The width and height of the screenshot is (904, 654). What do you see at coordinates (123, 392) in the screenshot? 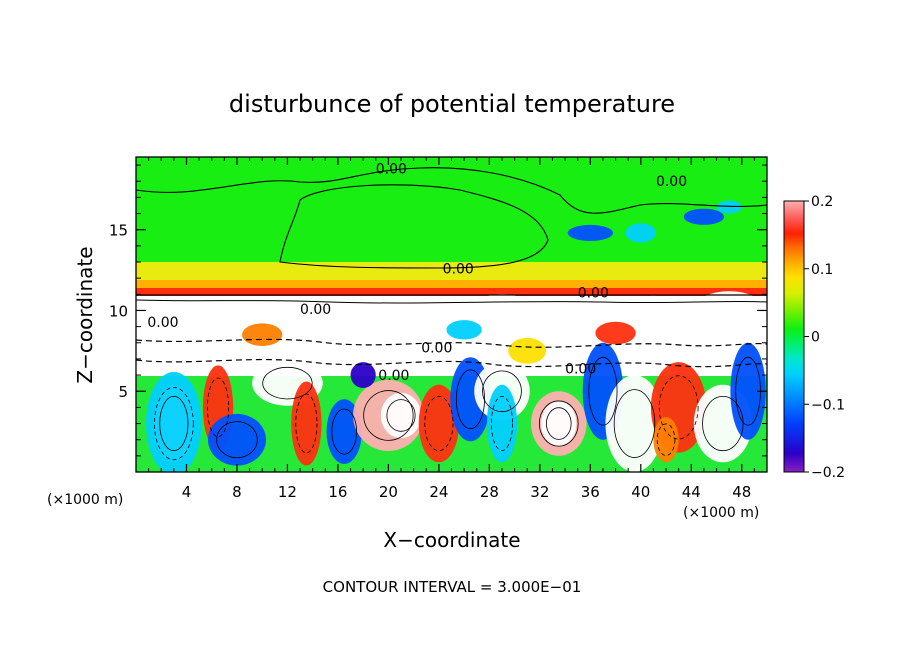
I see `y-tick-label: 5` at bounding box center [123, 392].